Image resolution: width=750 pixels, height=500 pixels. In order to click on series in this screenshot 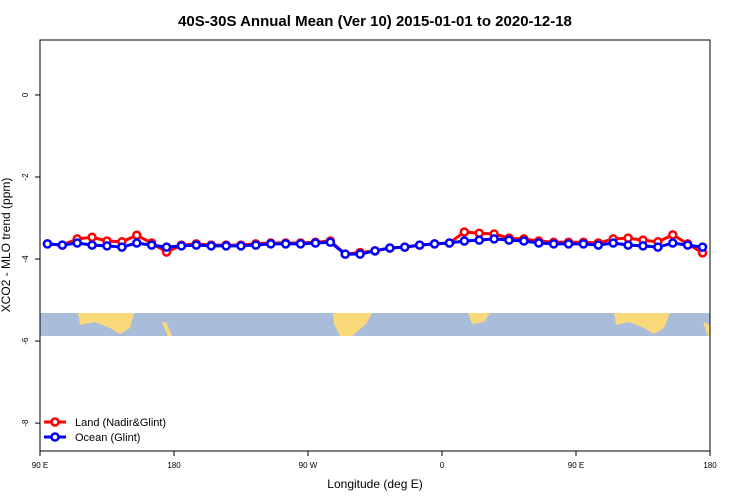, I will do `click(375, 246)`.